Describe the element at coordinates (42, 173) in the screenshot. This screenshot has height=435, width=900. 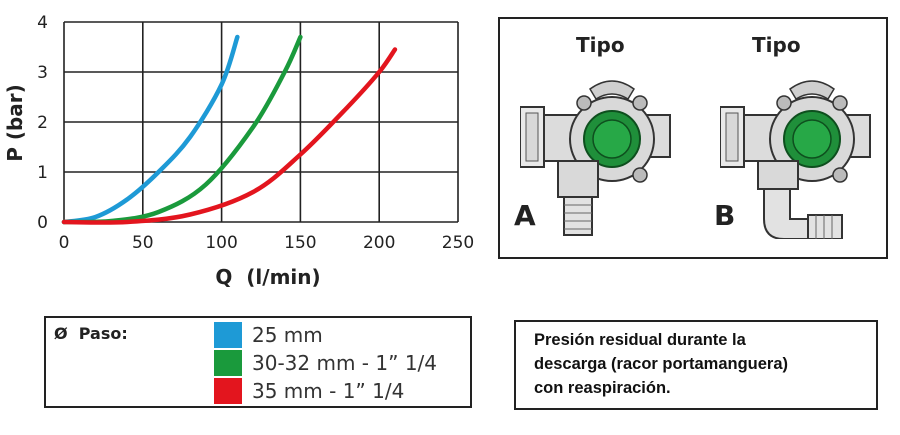
I see `y-tick-label: 1` at that location.